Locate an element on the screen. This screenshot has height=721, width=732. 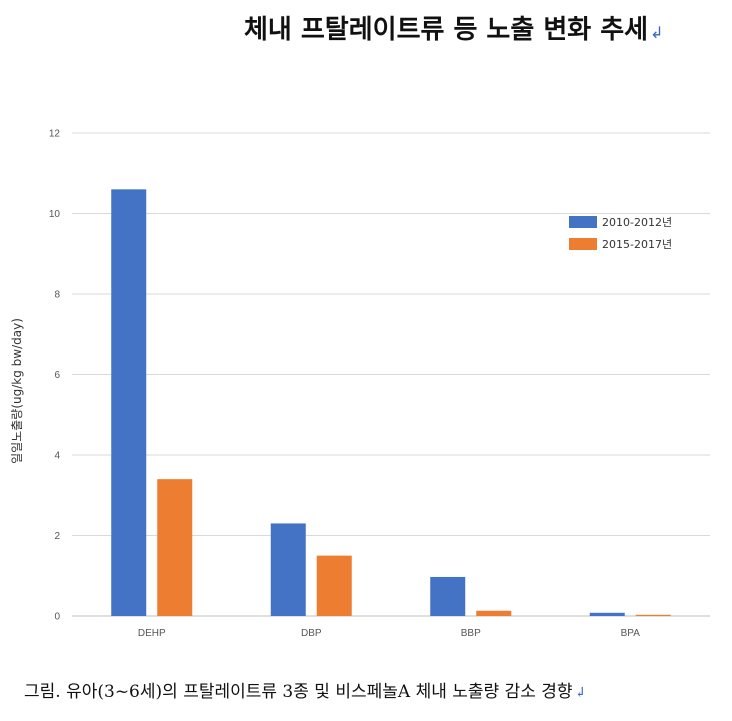
page-title-text: 체내 프탈레이트류 등 노출 변화 추세 is located at coordinates (446, 30).